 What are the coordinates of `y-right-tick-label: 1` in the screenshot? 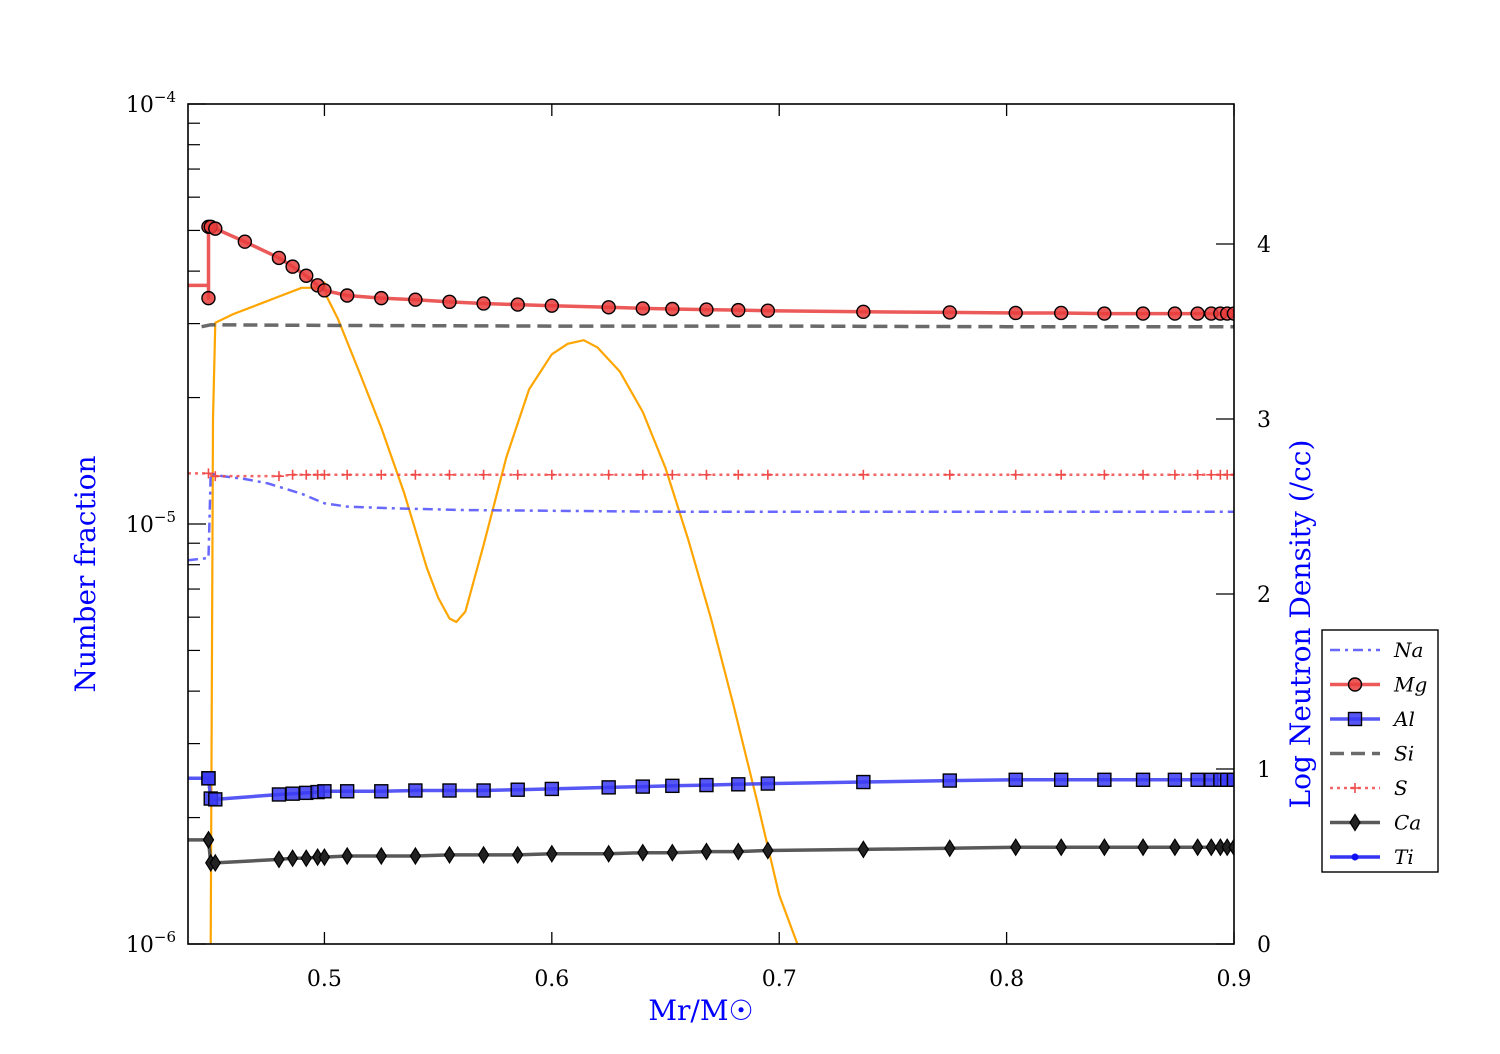 It's located at (1264, 770).